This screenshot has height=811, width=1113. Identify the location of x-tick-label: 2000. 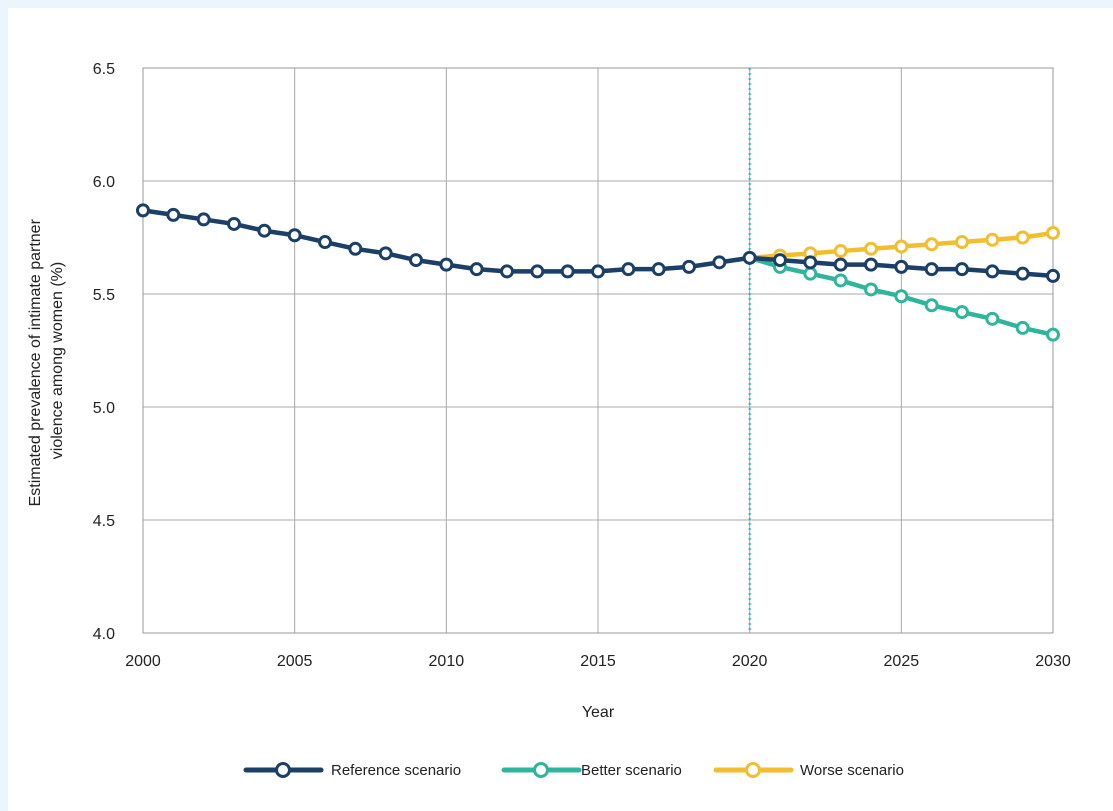
(143, 661).